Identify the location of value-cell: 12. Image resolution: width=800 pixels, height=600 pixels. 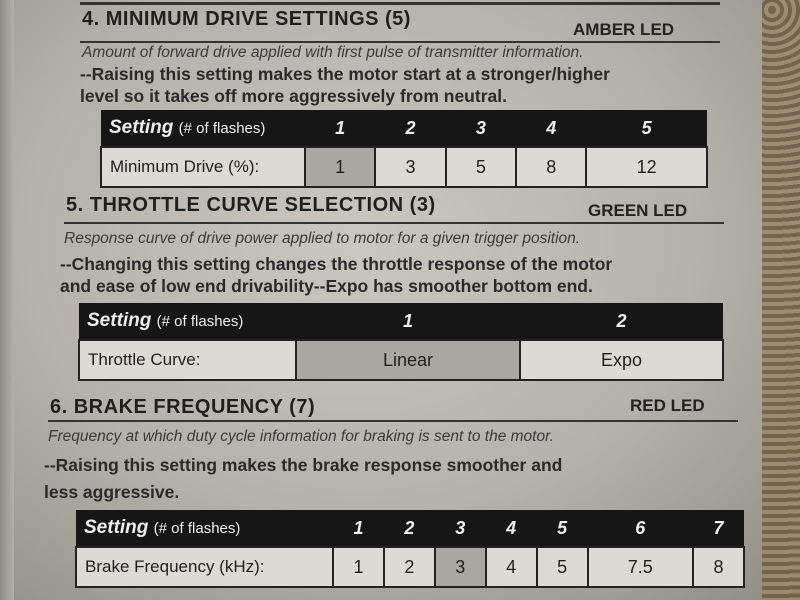
(646, 167).